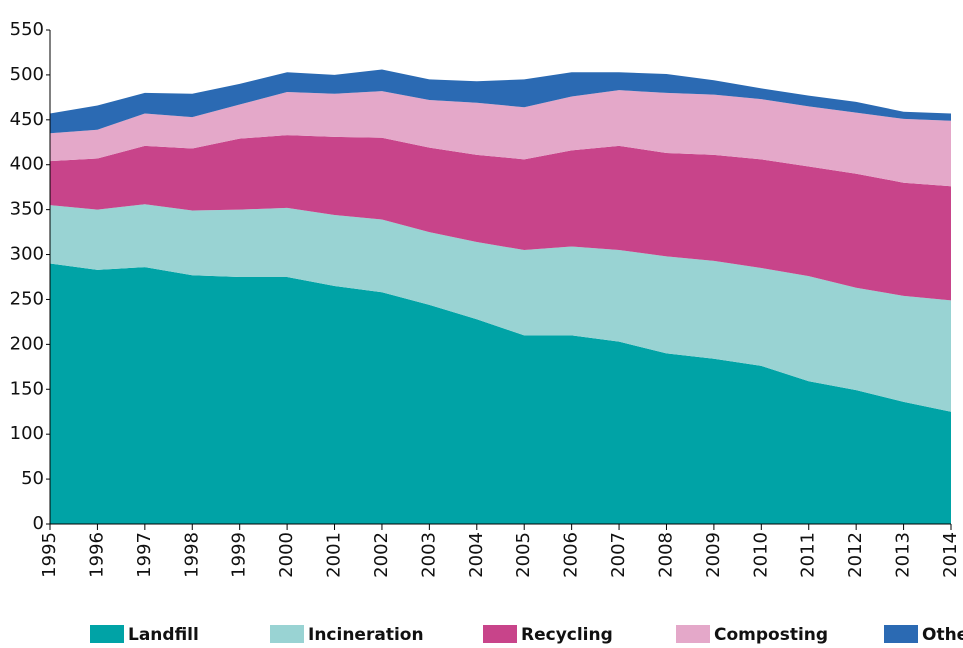 The image size is (963, 648). What do you see at coordinates (27, 254) in the screenshot?
I see `y-tick-label: 300` at bounding box center [27, 254].